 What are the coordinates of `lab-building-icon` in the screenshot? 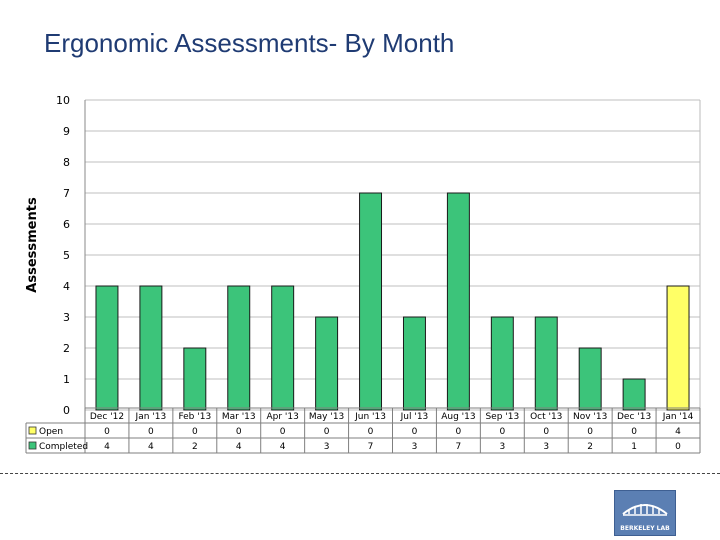 It's located at (645, 510).